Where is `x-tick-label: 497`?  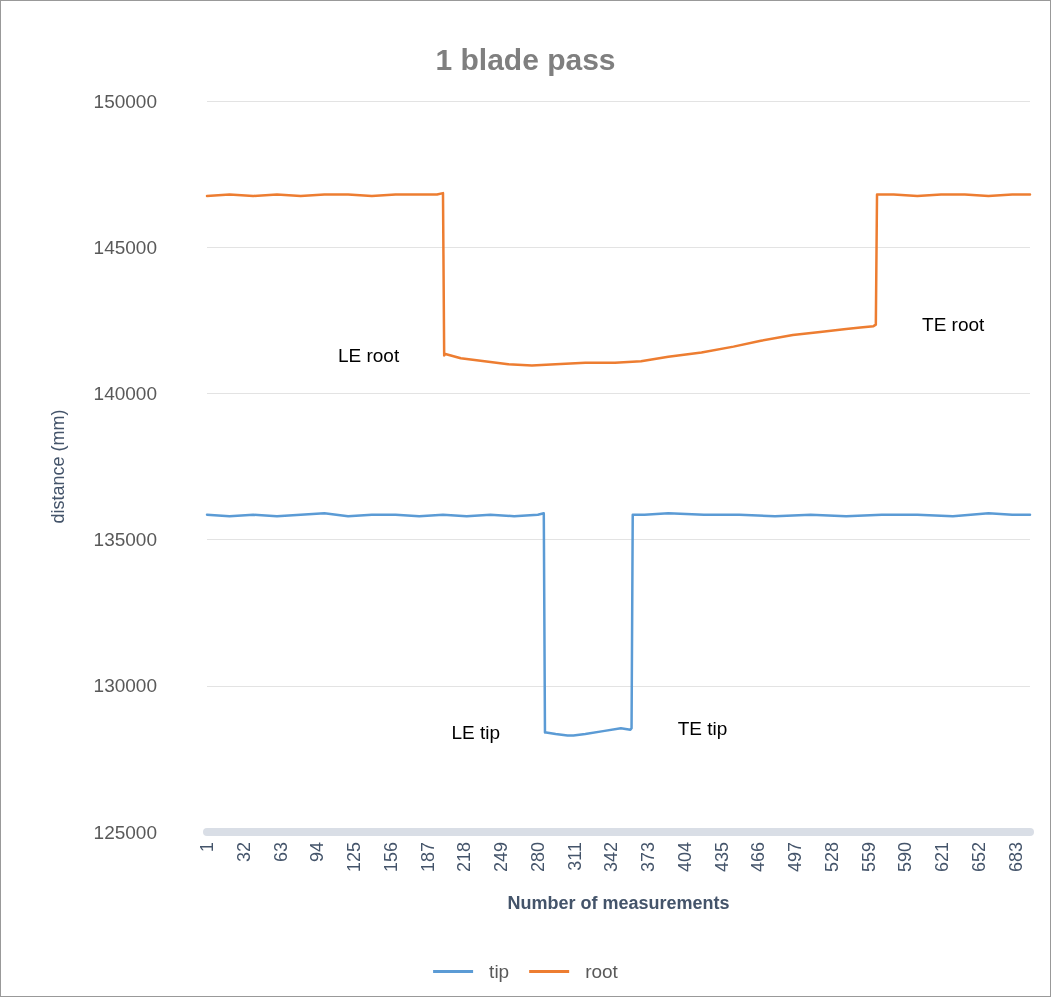
x-tick-label: 497 is located at coordinates (795, 857).